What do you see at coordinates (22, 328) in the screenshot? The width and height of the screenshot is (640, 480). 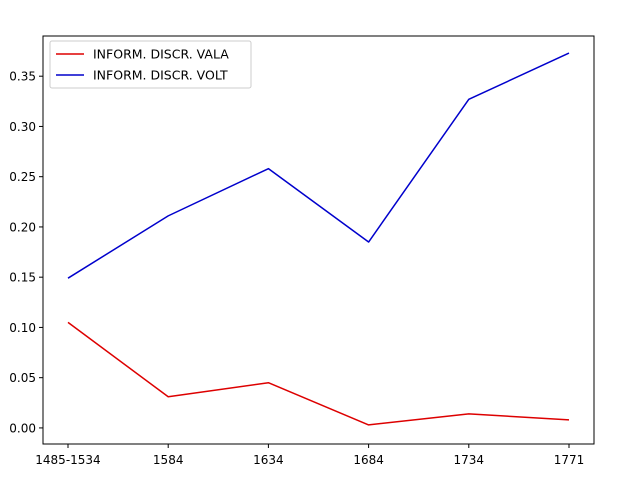 I see `y-tick-label: 0.10` at bounding box center [22, 328].